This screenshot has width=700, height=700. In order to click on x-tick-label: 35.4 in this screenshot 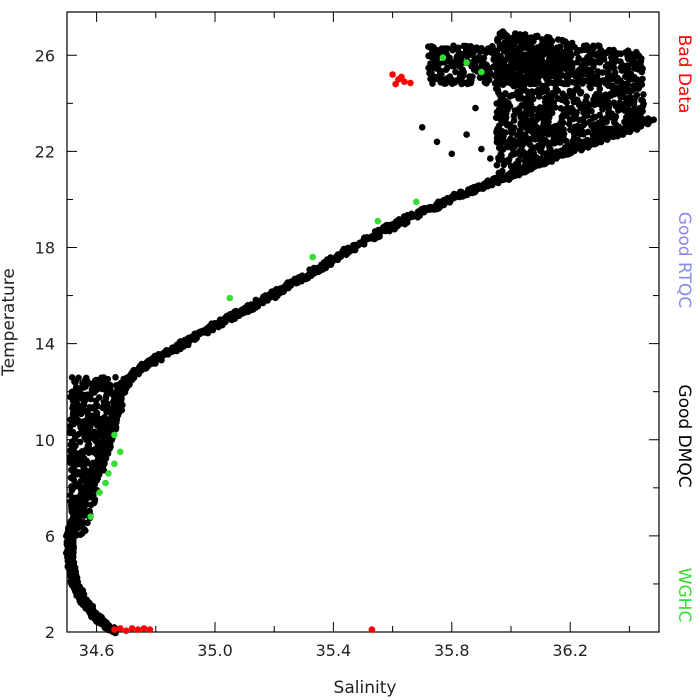, I will do `click(334, 650)`.